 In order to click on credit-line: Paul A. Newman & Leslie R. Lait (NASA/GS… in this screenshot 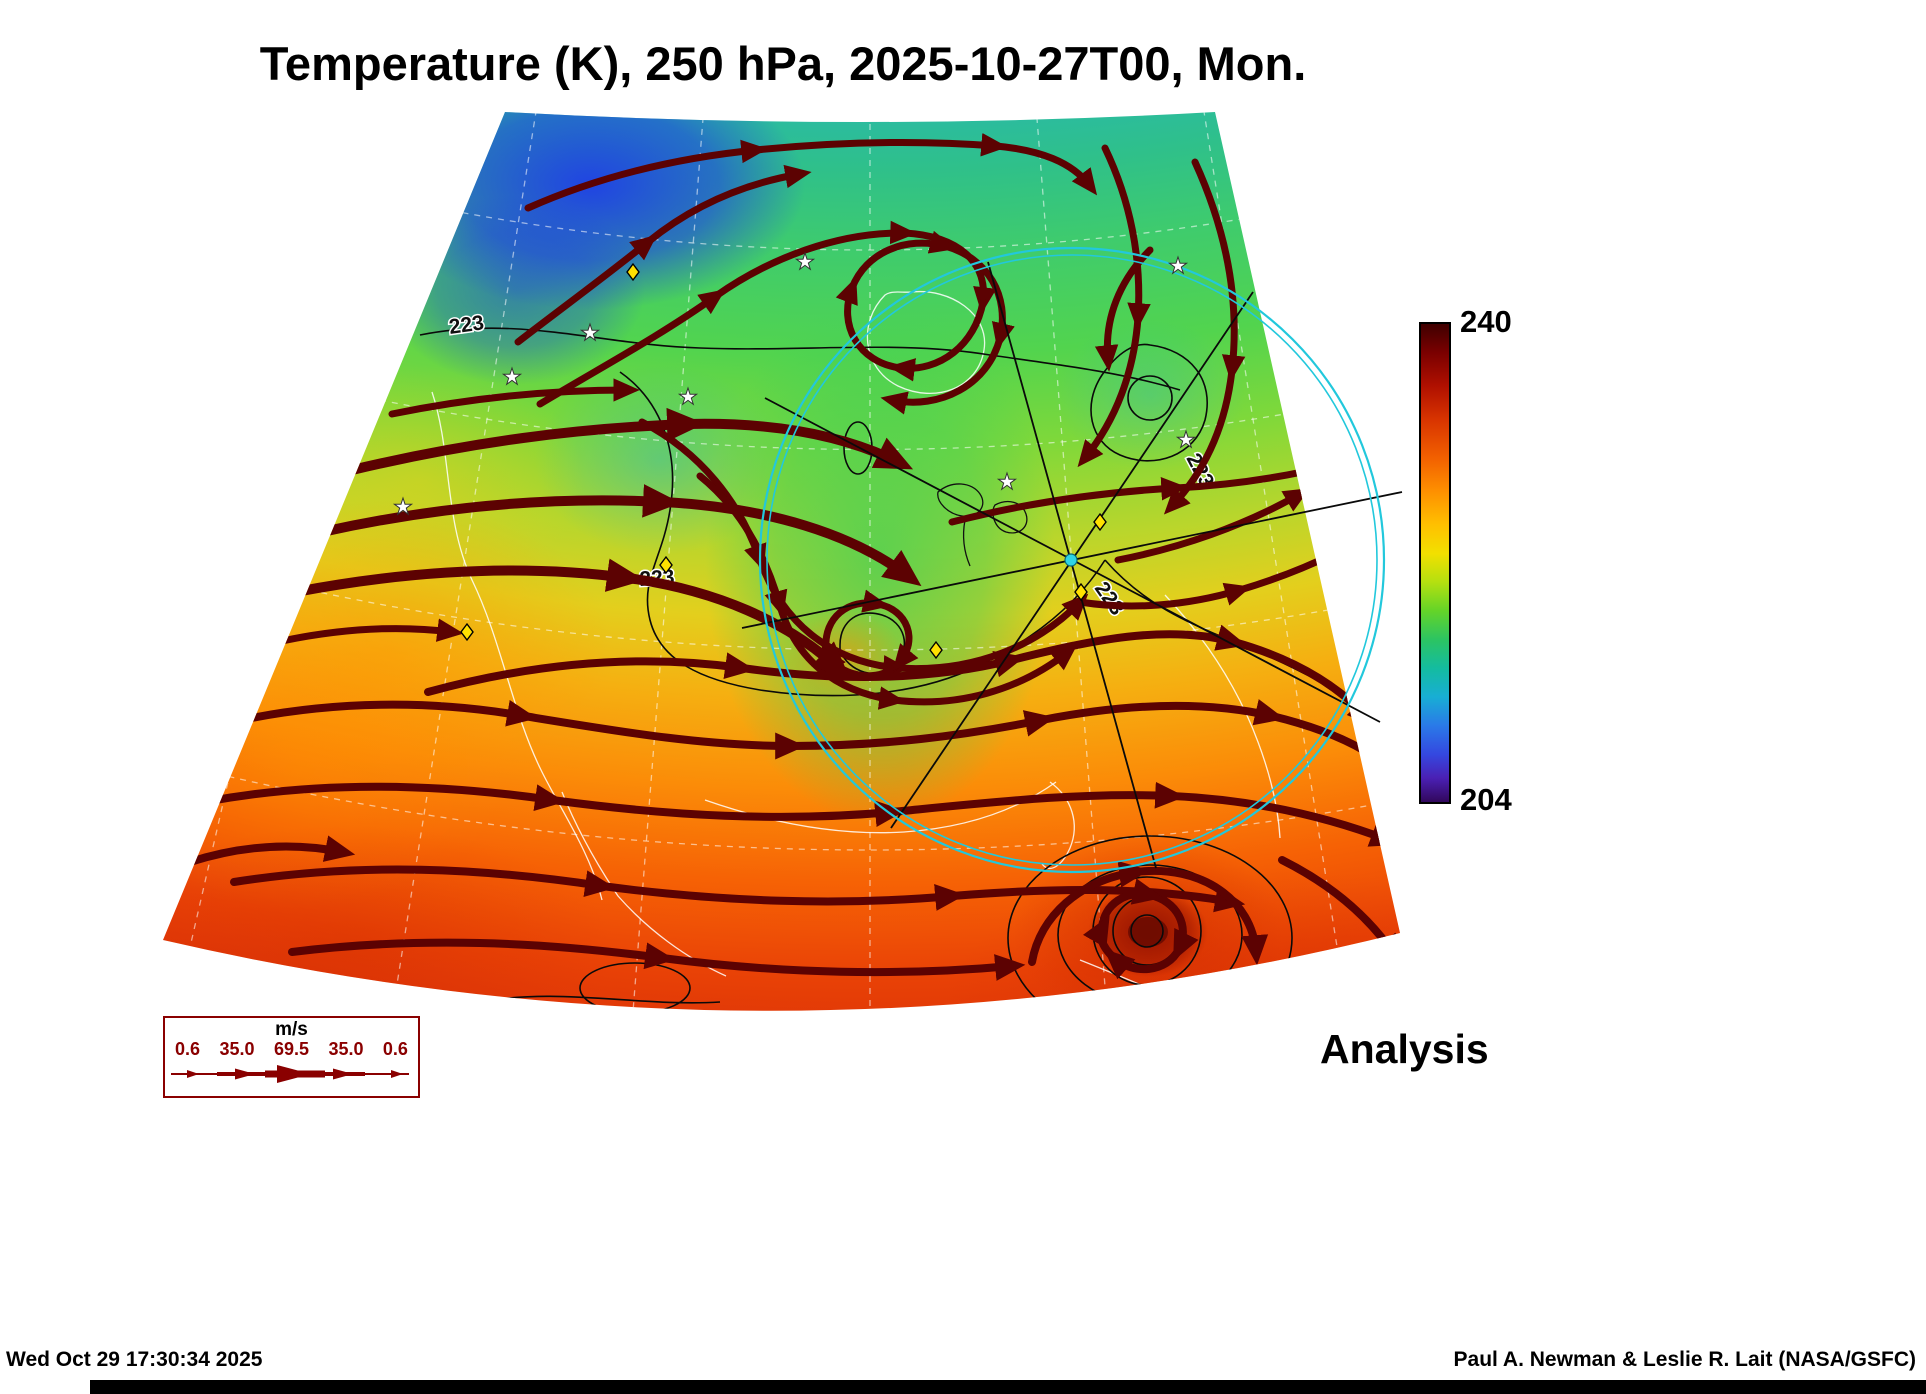, I will do `click(1684, 1359)`.